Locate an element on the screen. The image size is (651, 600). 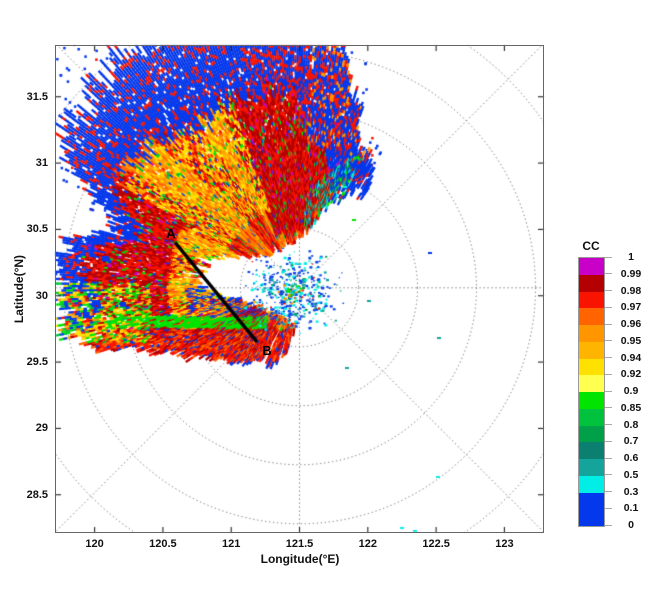
x-tick-label: 120.5 is located at coordinates (163, 544).